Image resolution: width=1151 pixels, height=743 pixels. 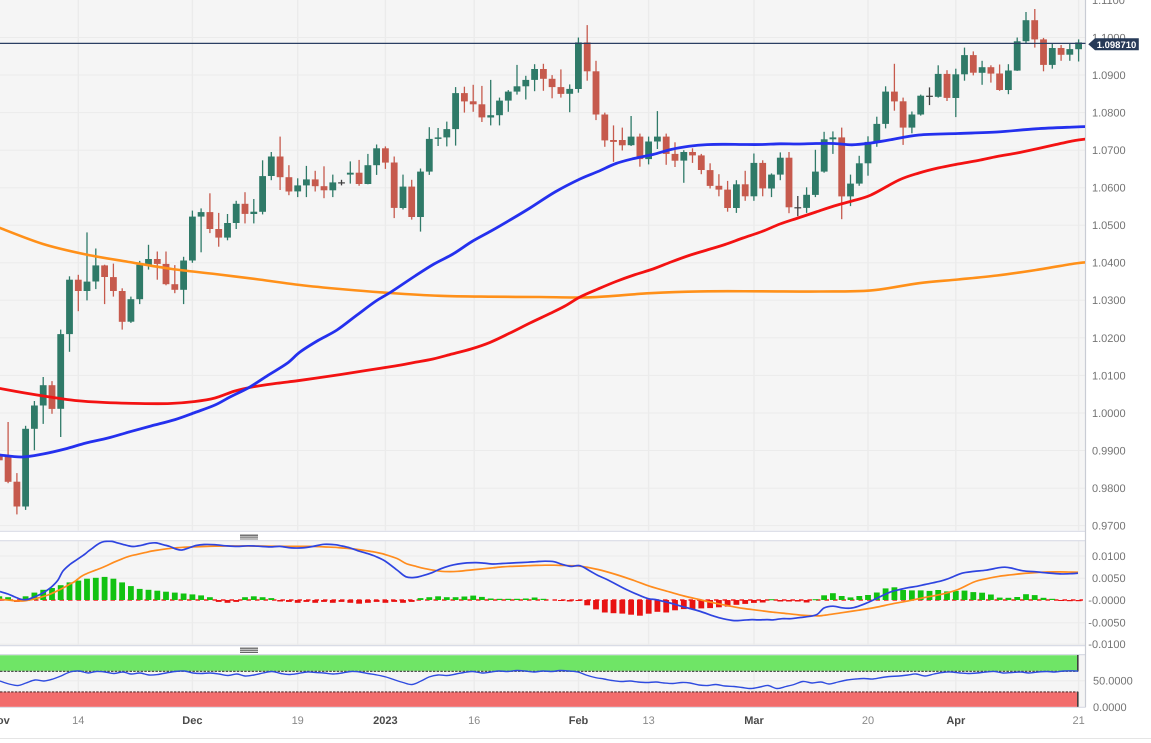 What do you see at coordinates (868, 721) in the screenshot?
I see `svg-text: 20` at bounding box center [868, 721].